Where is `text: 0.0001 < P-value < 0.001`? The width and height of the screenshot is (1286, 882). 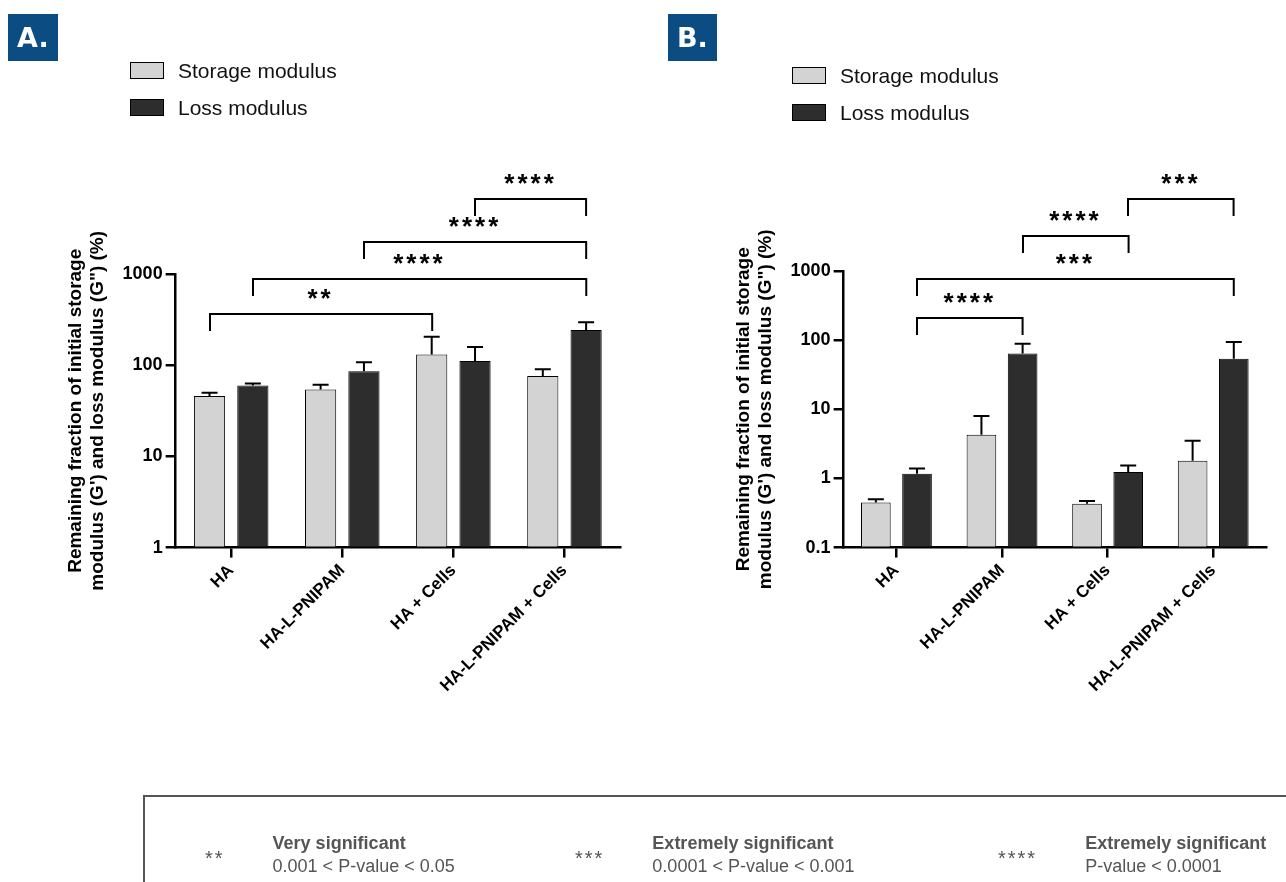 text: 0.0001 < P-value < 0.001 is located at coordinates (753, 866).